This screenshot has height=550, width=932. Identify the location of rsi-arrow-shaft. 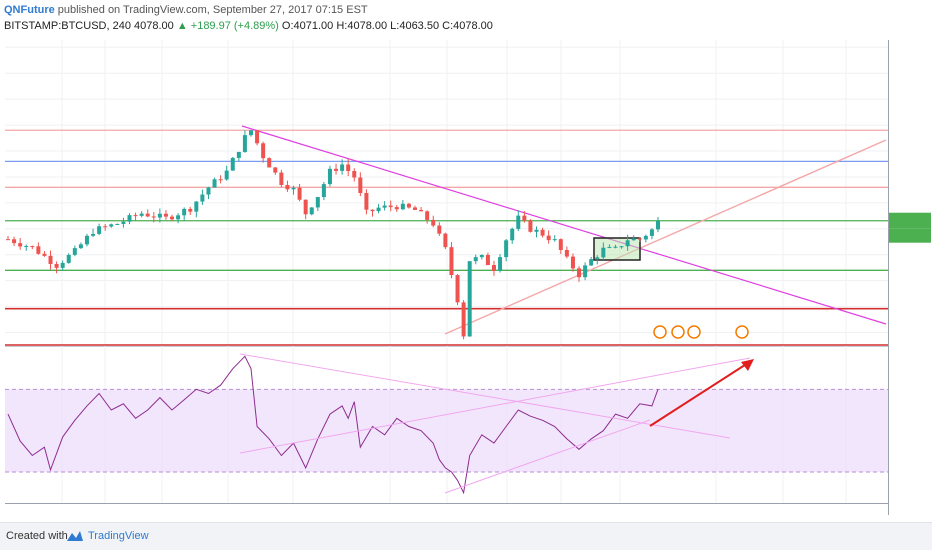
(699, 394).